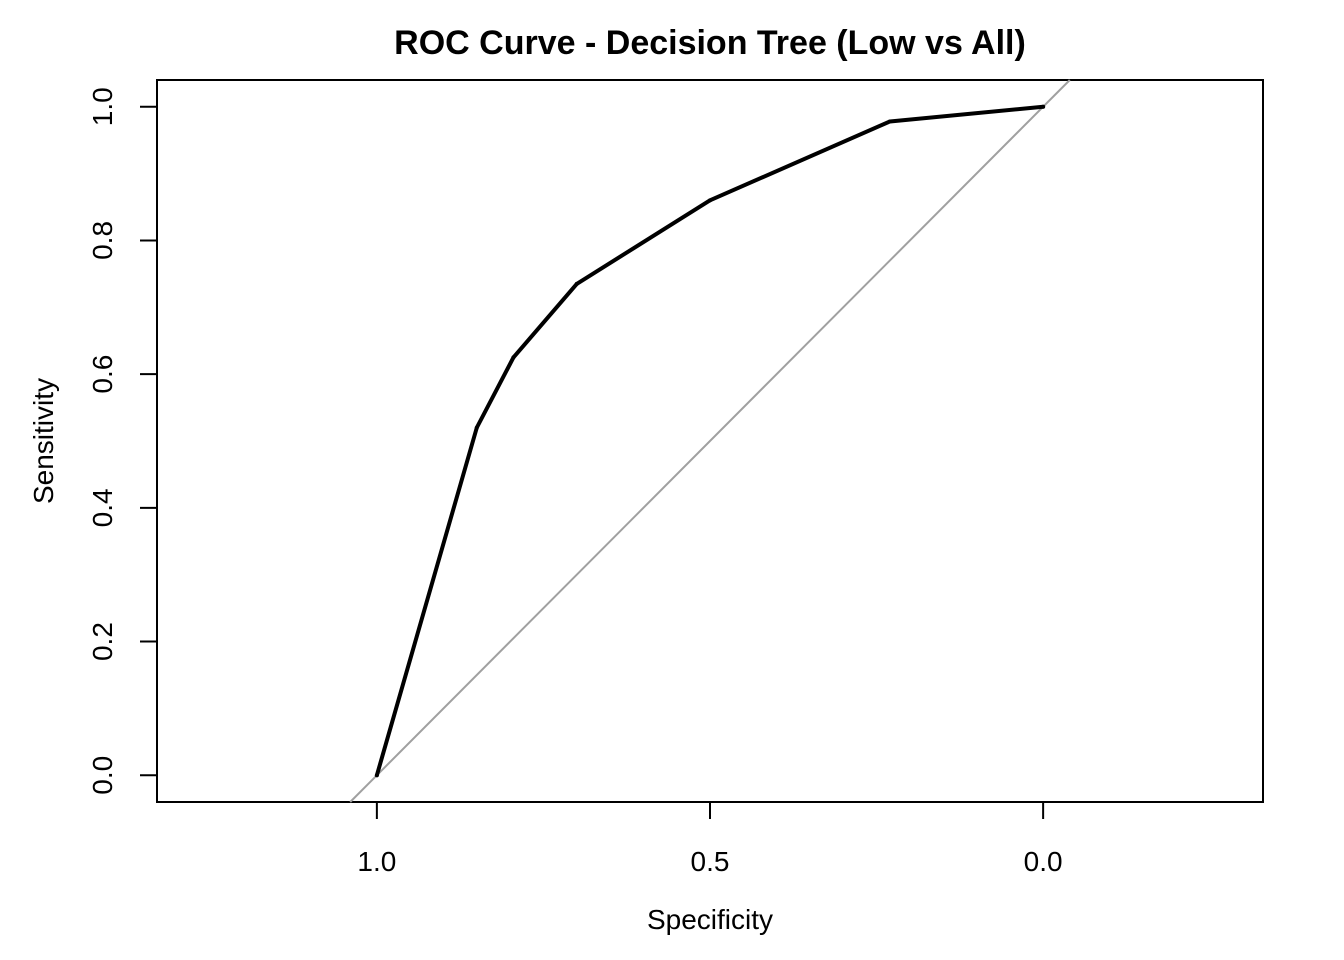 This screenshot has width=1344, height=960. I want to click on x-axis: 1.0 0.5 0.0, so click(710, 839).